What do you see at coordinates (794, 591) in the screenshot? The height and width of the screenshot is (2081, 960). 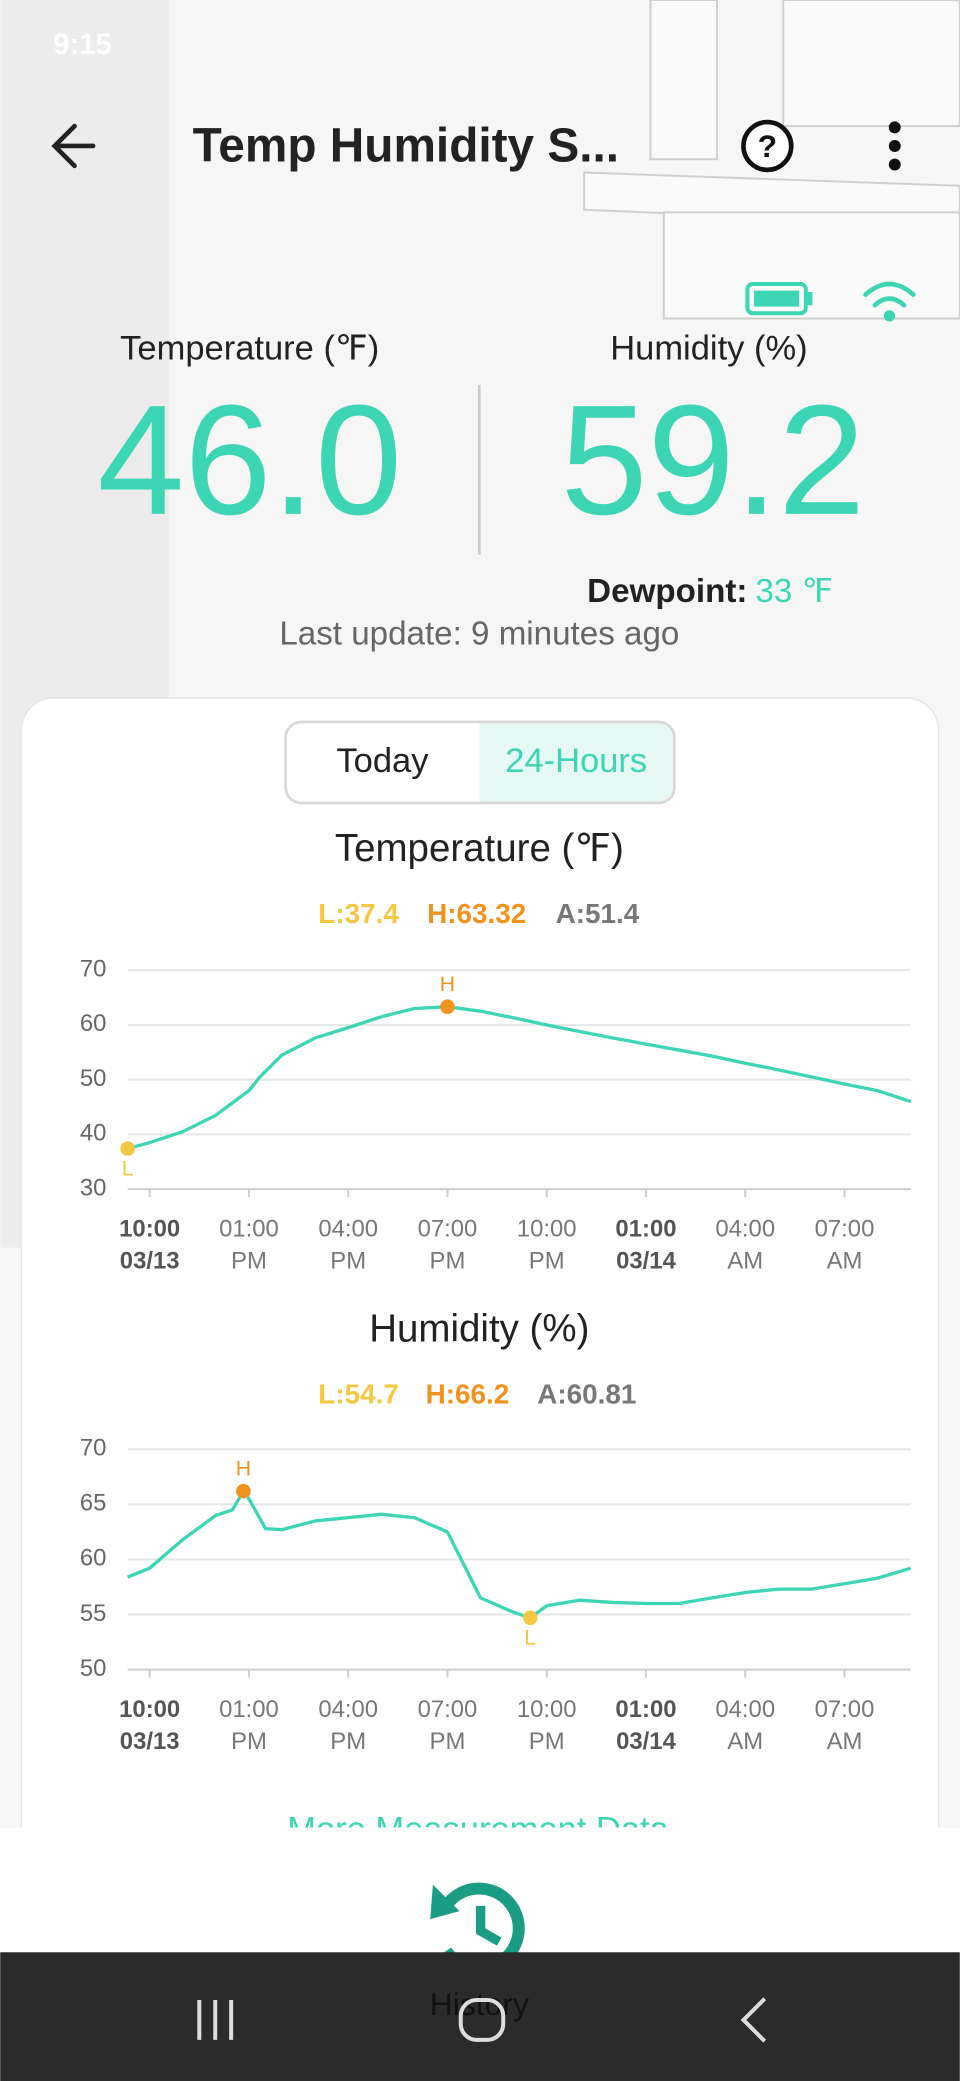 I see `dewpoint-value: 33 ℉` at bounding box center [794, 591].